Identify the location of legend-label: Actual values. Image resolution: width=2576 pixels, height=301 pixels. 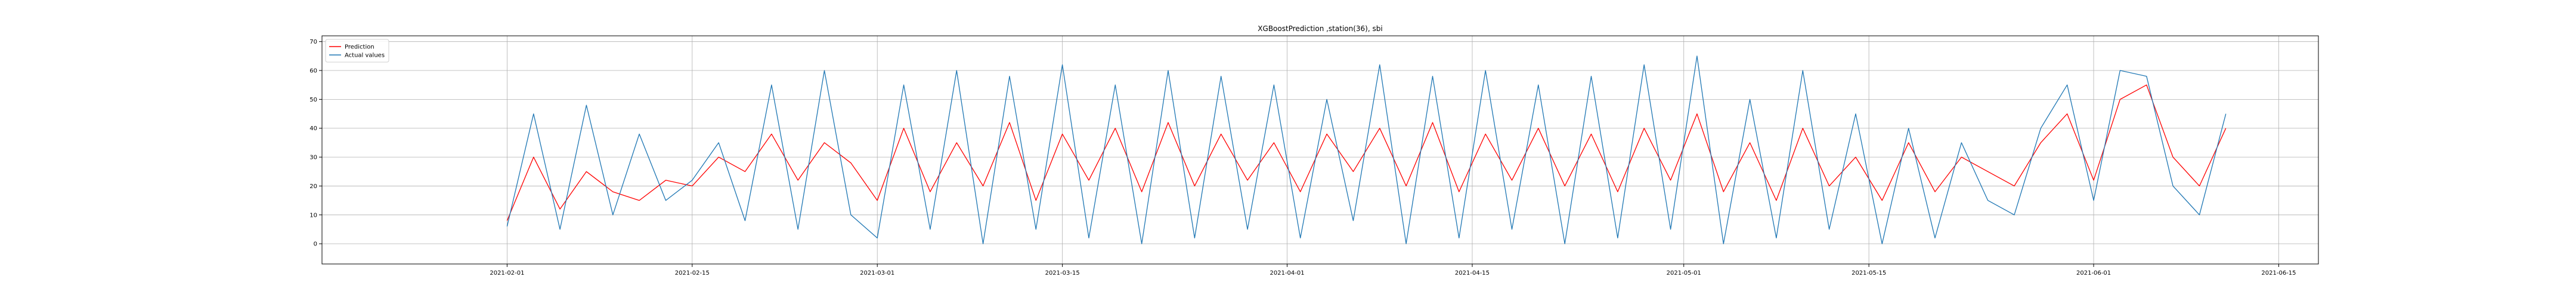
(365, 56).